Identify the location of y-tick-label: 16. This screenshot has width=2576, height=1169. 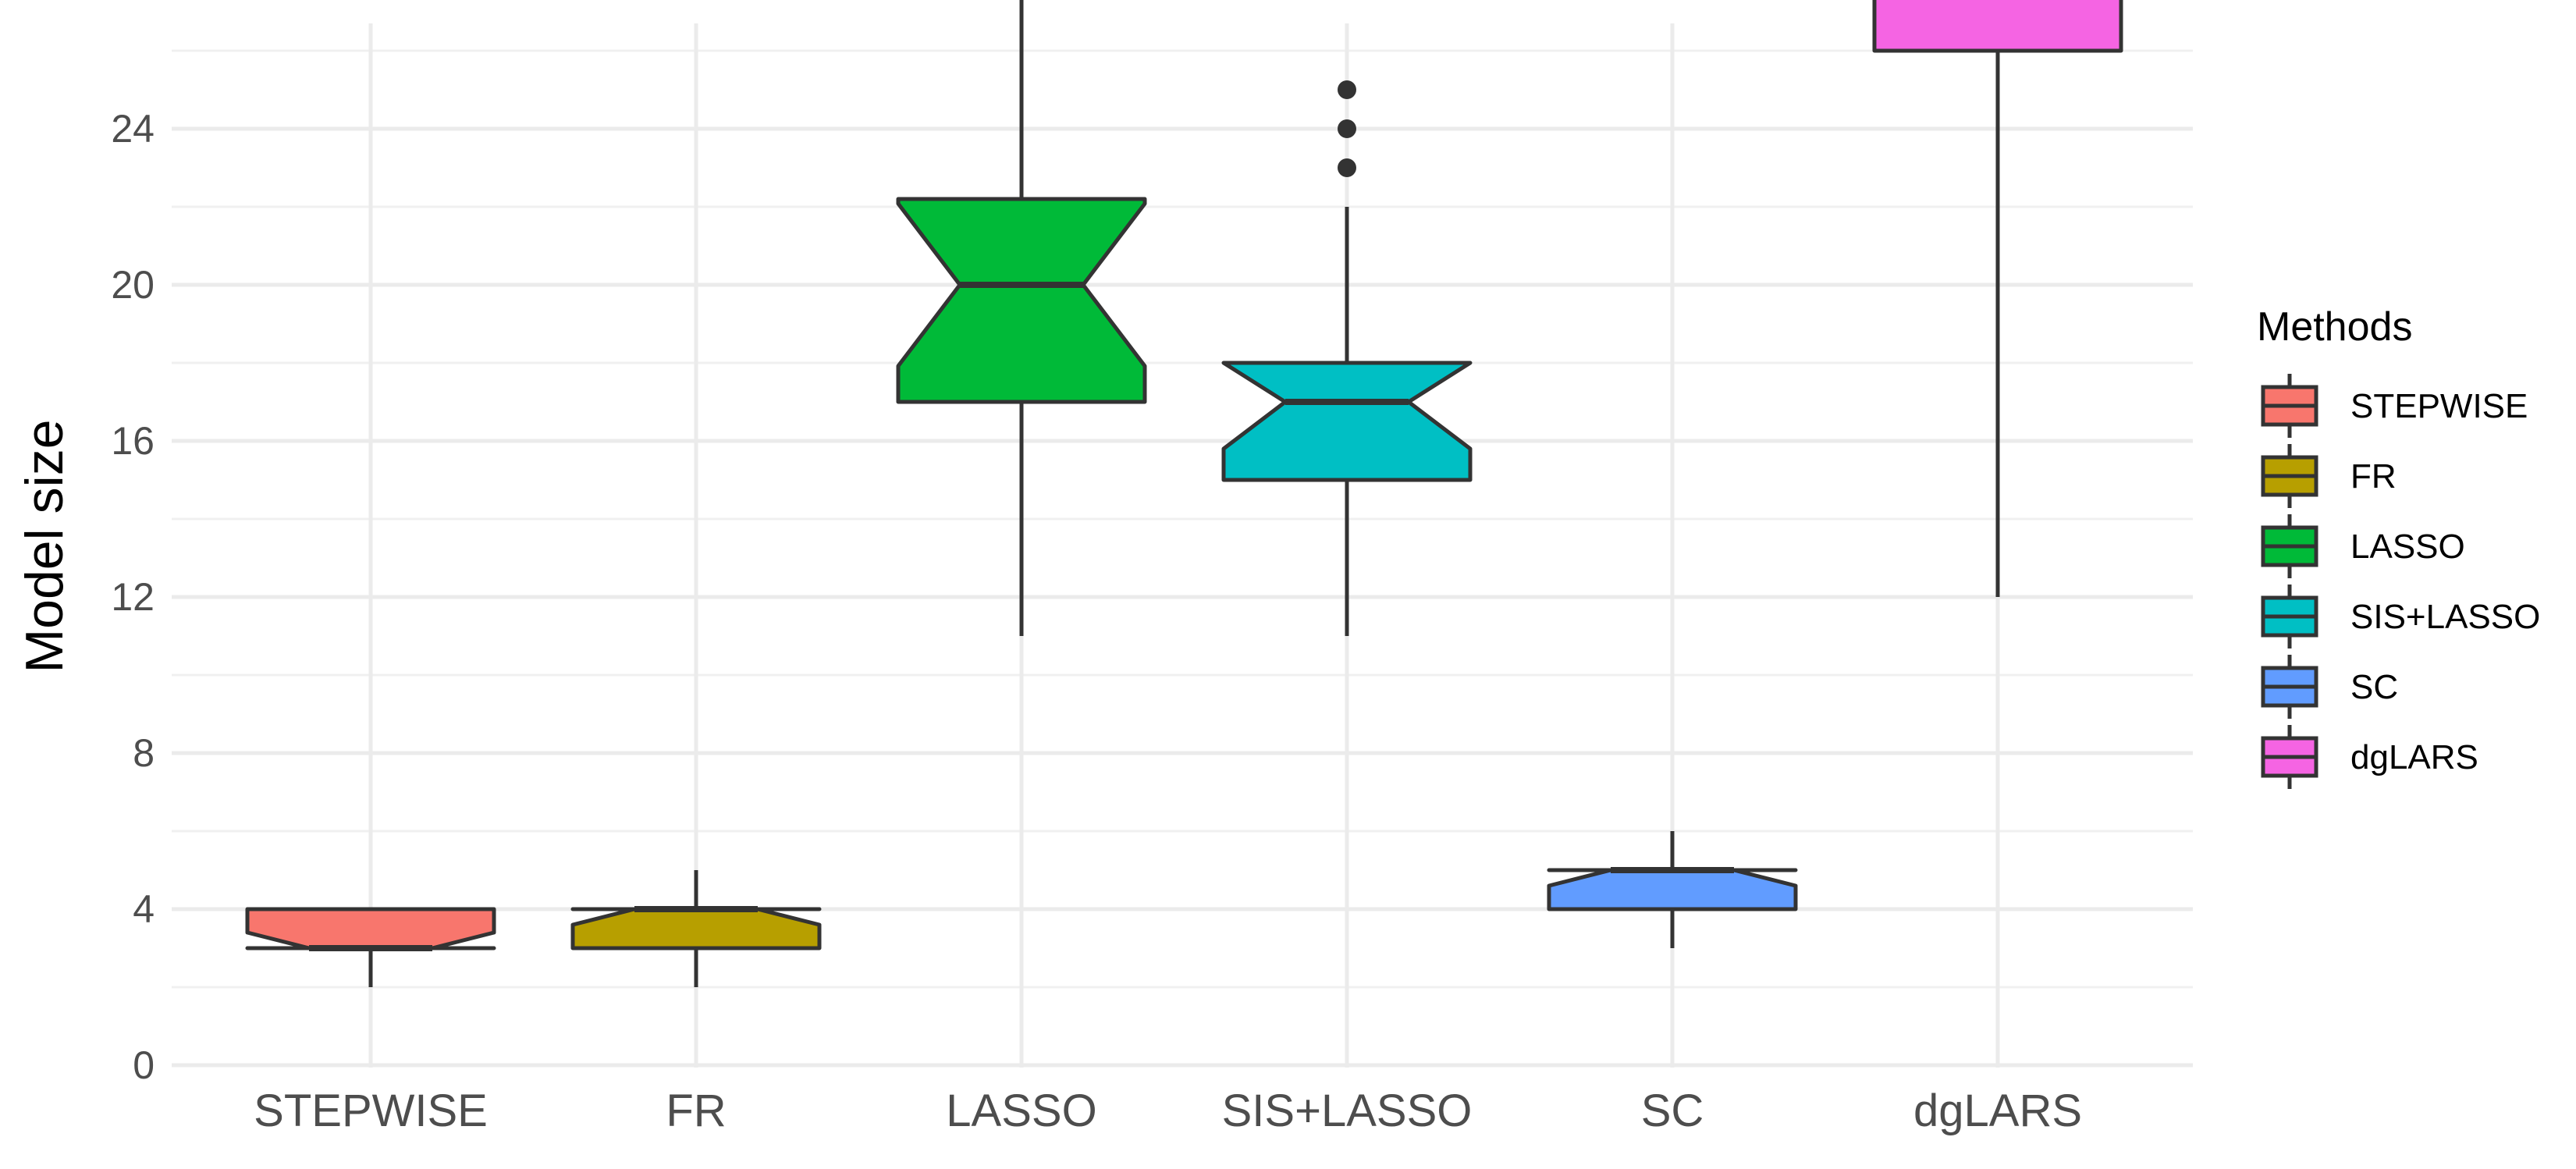
(133, 441).